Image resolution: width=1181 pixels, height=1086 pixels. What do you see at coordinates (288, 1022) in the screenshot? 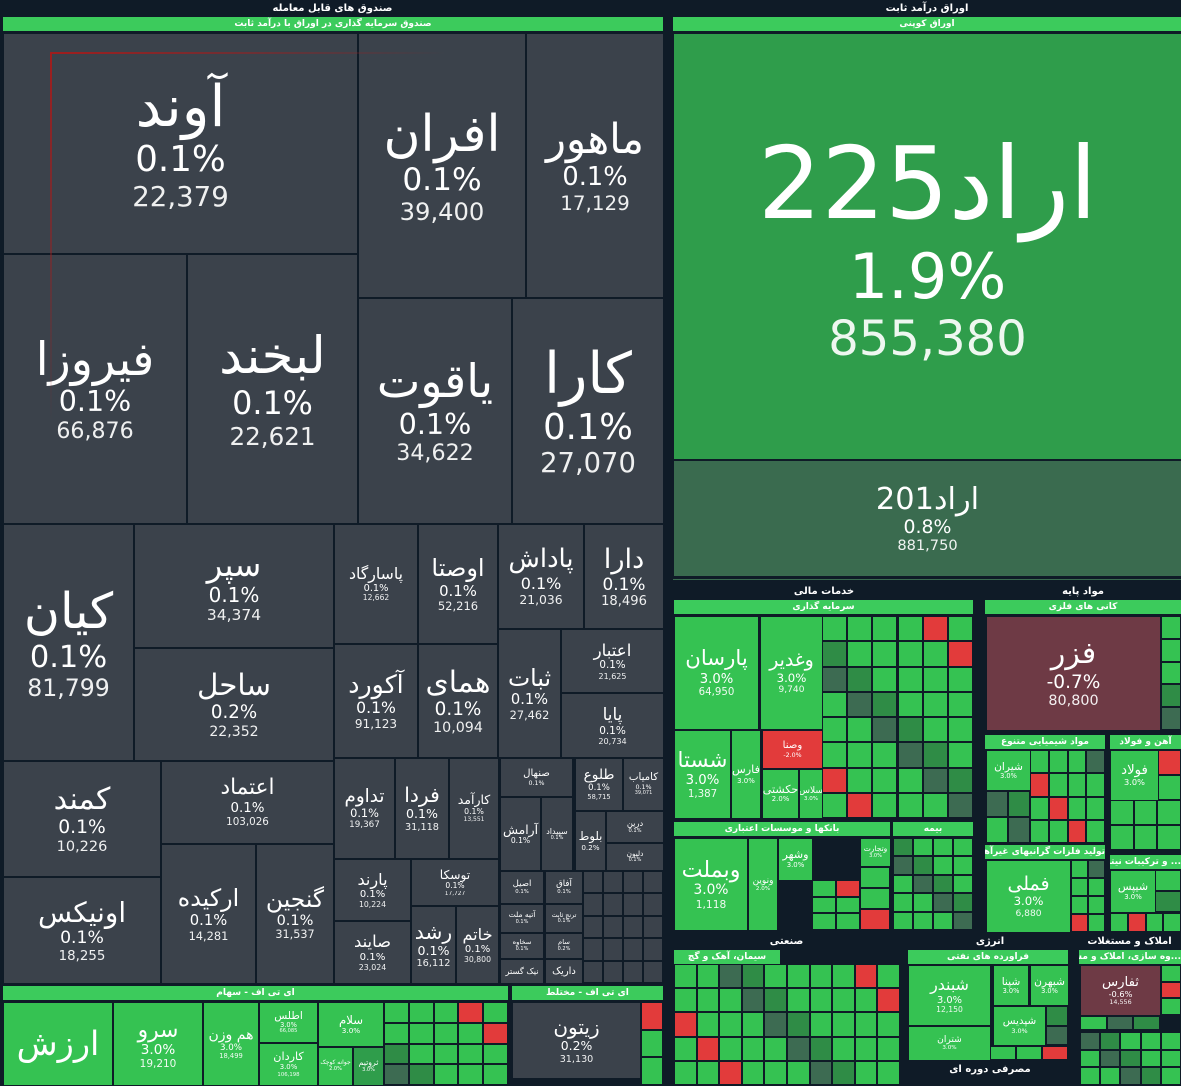
I see `tile-51: اطلس 3.0% 66,085` at bounding box center [288, 1022].